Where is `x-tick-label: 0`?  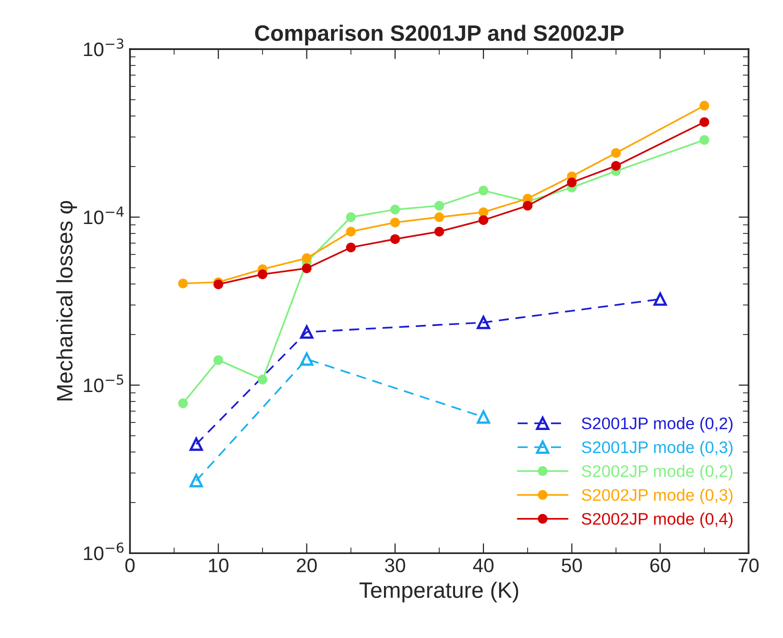
x-tick-label: 0 is located at coordinates (130, 565).